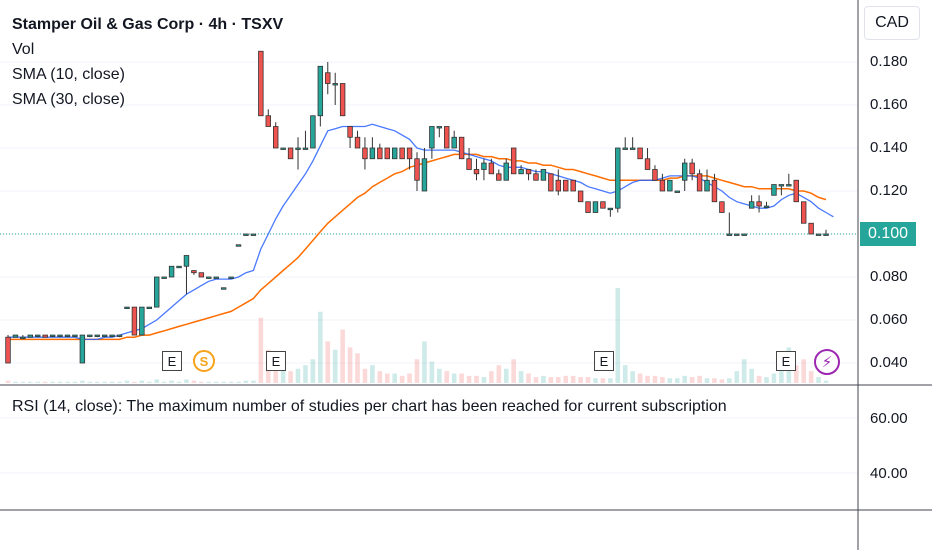 The width and height of the screenshot is (932, 550). What do you see at coordinates (68, 99) in the screenshot?
I see `legend-sma30: SMA (30, close)` at bounding box center [68, 99].